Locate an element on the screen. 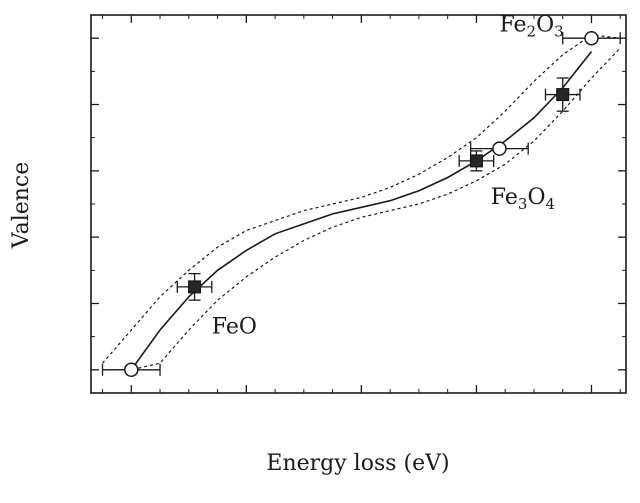  y-axis-title: Valence is located at coordinates (21, 206).